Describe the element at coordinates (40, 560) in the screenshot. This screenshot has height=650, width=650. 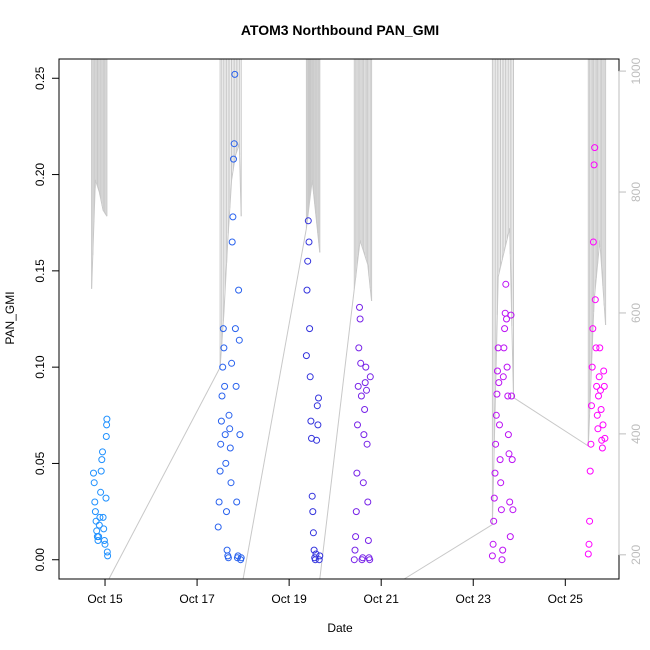
I see `y-tick-label-0: 0.00` at that location.